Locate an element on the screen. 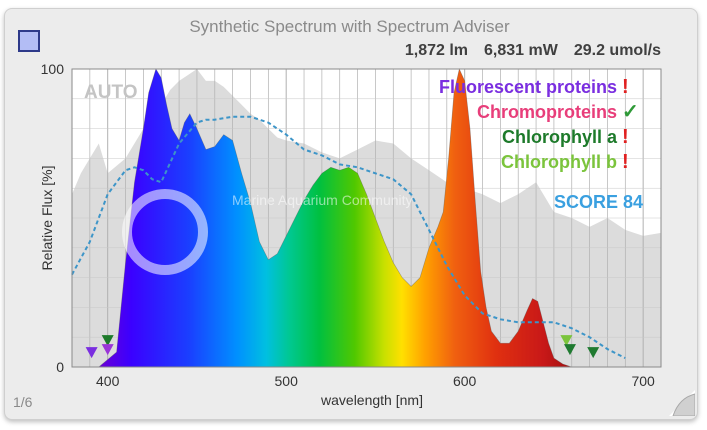  stats-readout: 1,872 lm 6,831 mW 29.2 umol/s is located at coordinates (533, 51).